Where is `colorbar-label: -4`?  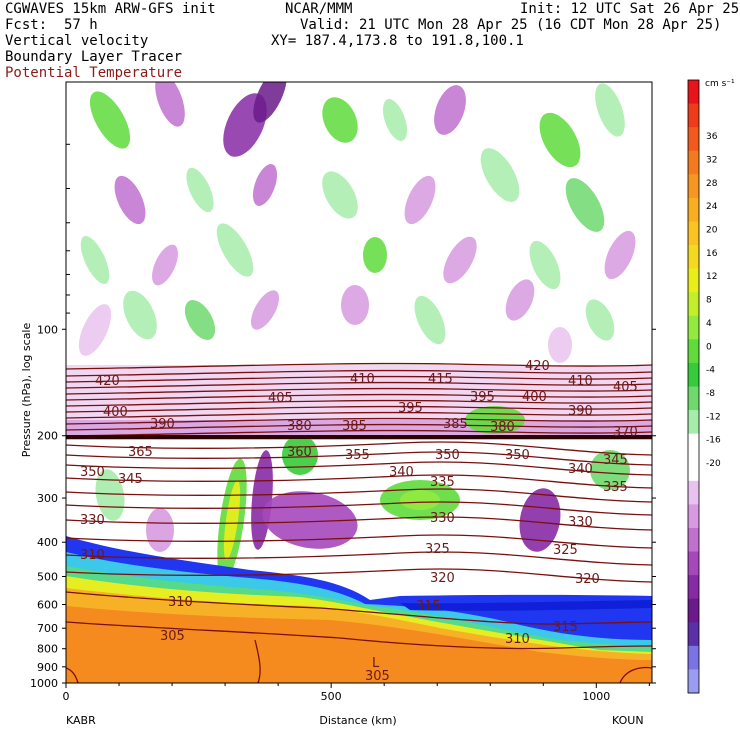 colorbar-label: -4 is located at coordinates (710, 371).